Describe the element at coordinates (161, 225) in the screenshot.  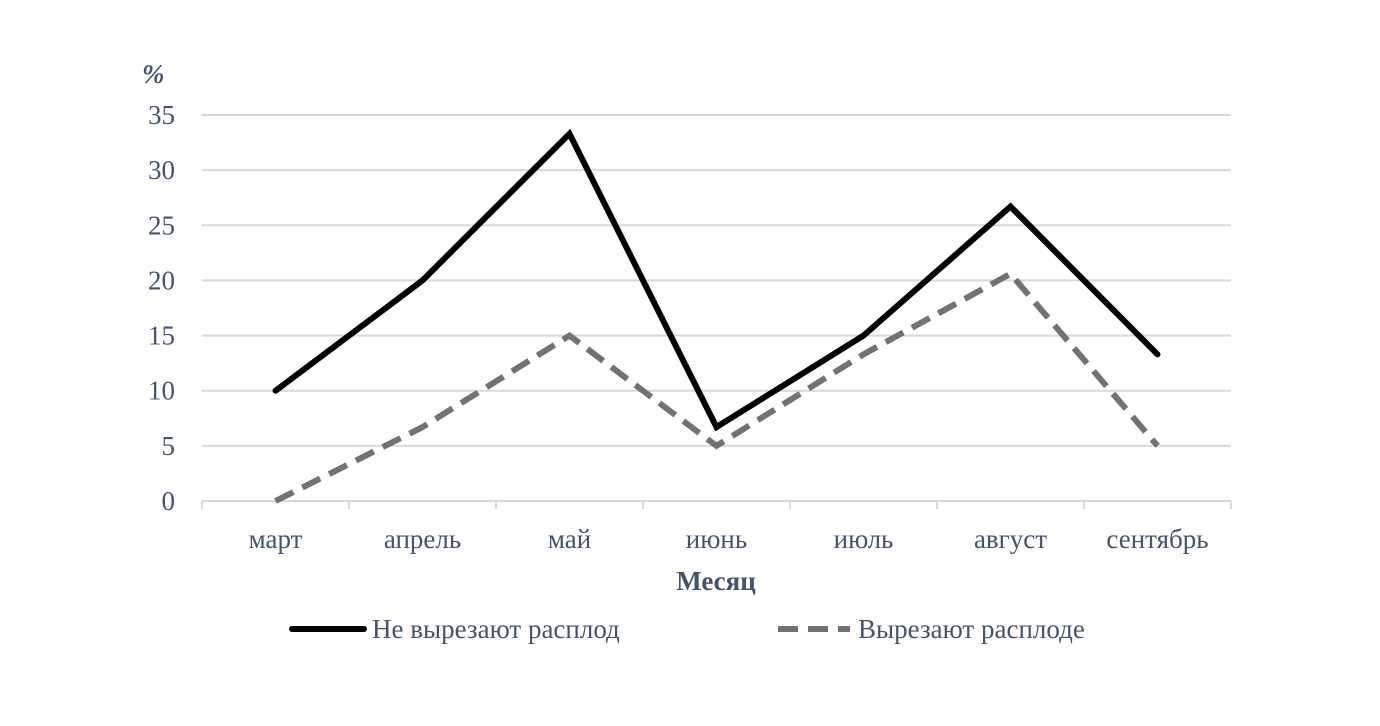
I see `y-tick-label: 25` at that location.